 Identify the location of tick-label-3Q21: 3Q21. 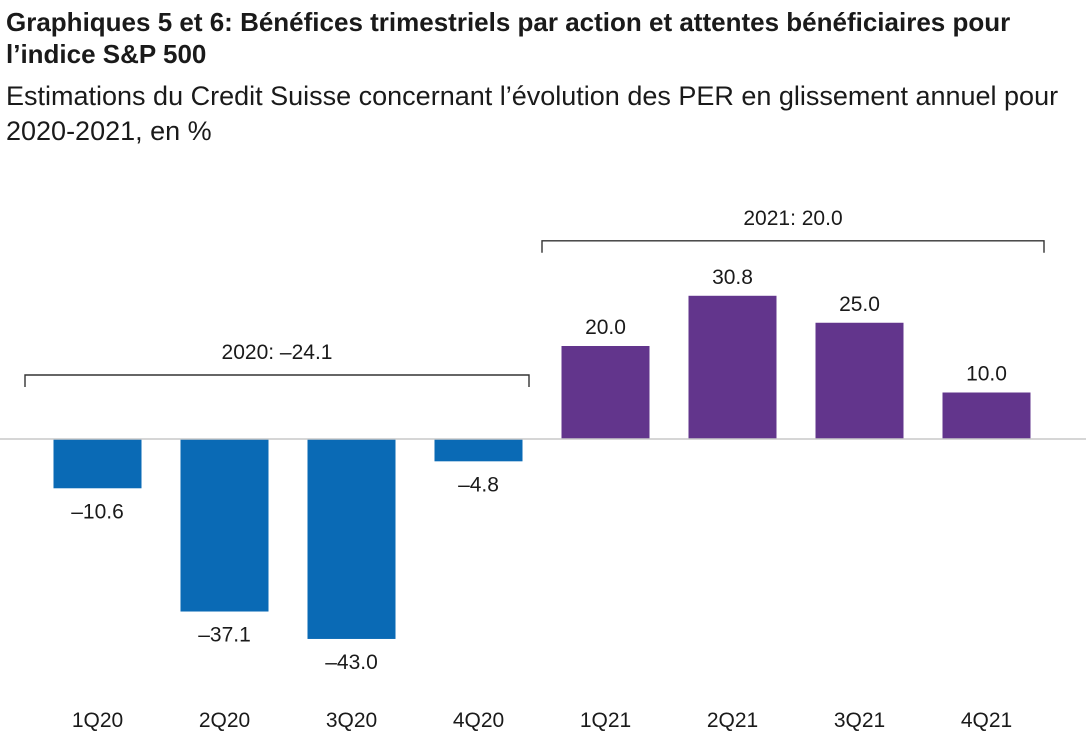
(859, 720).